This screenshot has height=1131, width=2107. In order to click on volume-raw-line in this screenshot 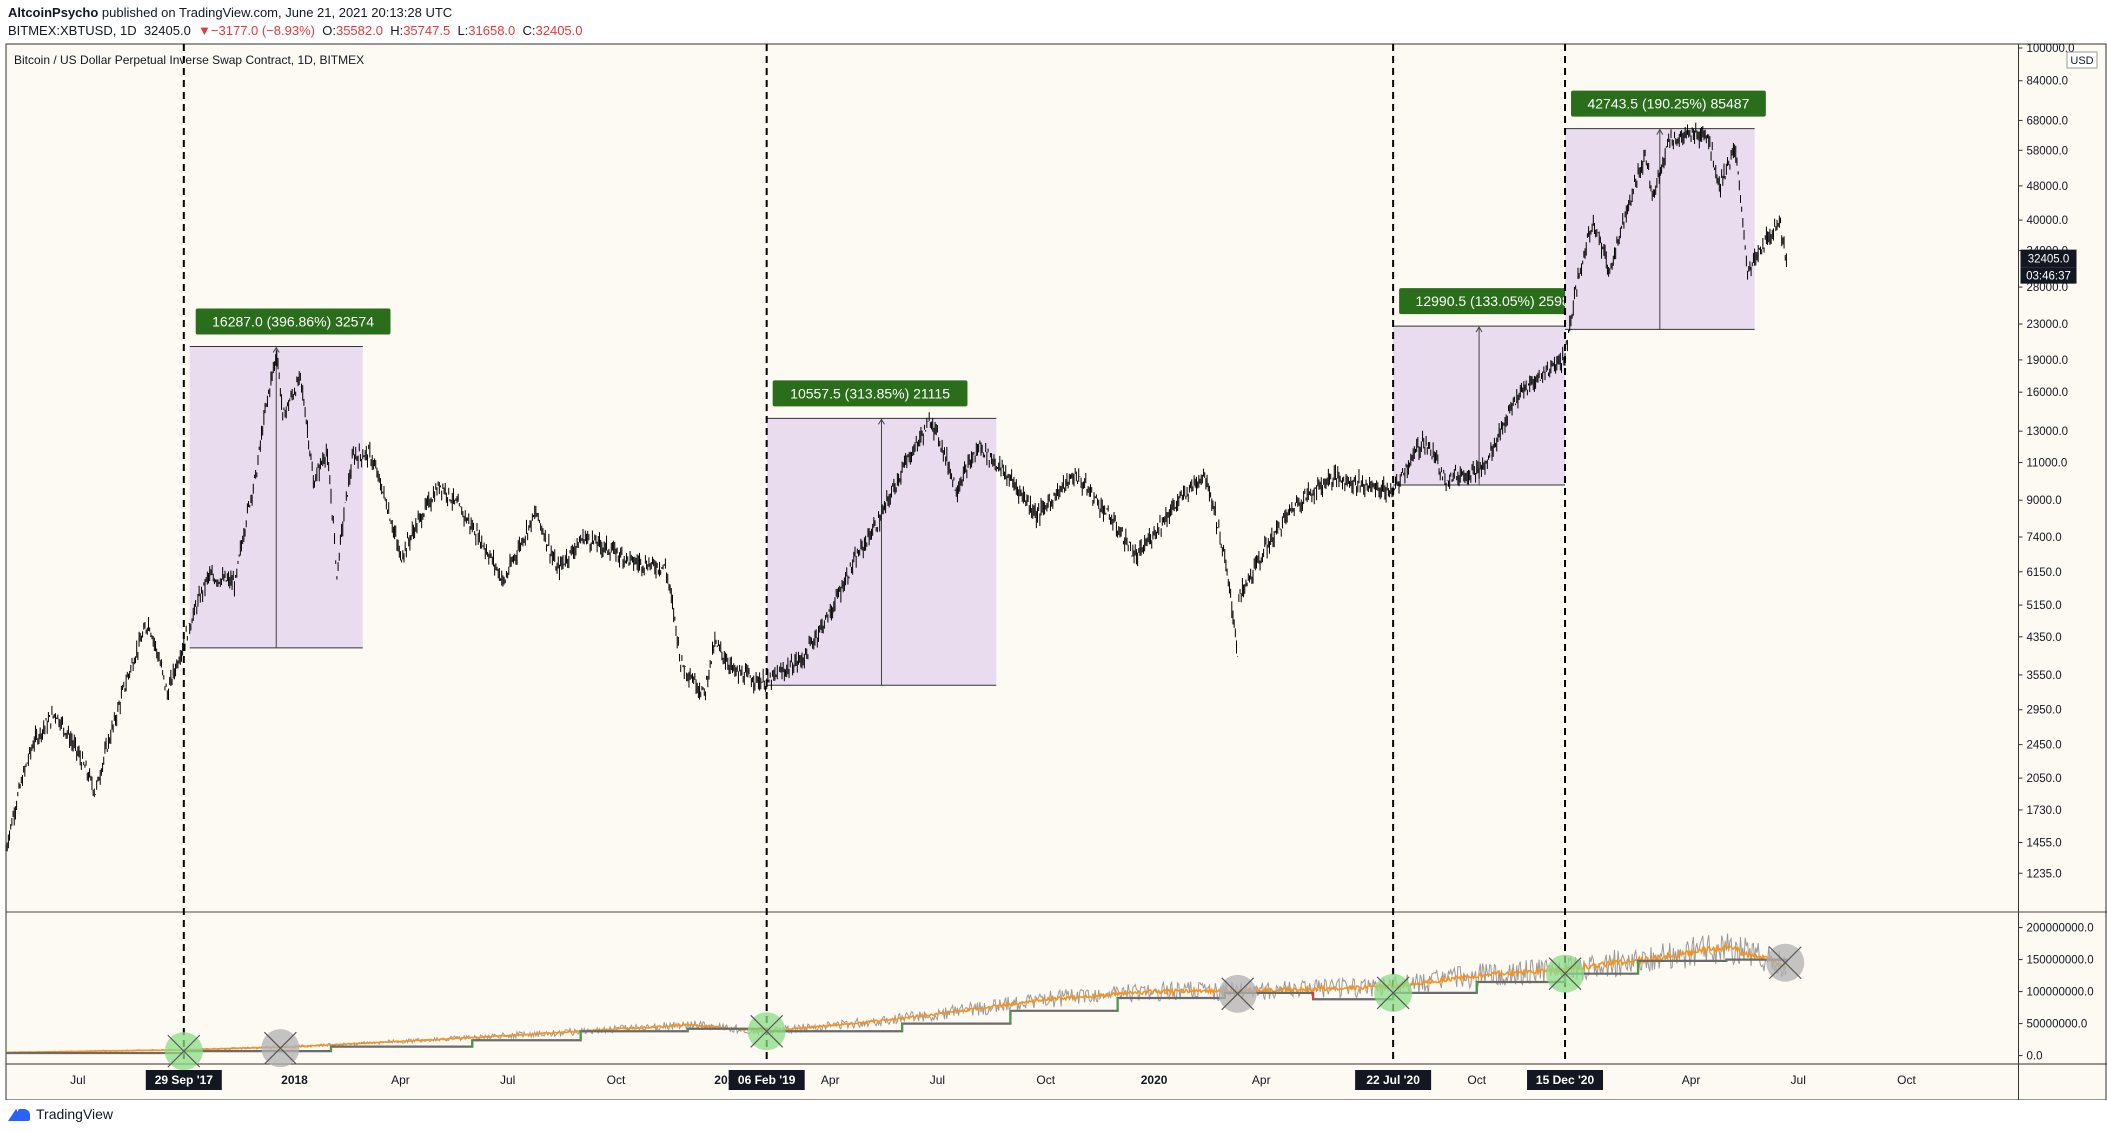, I will do `click(896, 993)`.